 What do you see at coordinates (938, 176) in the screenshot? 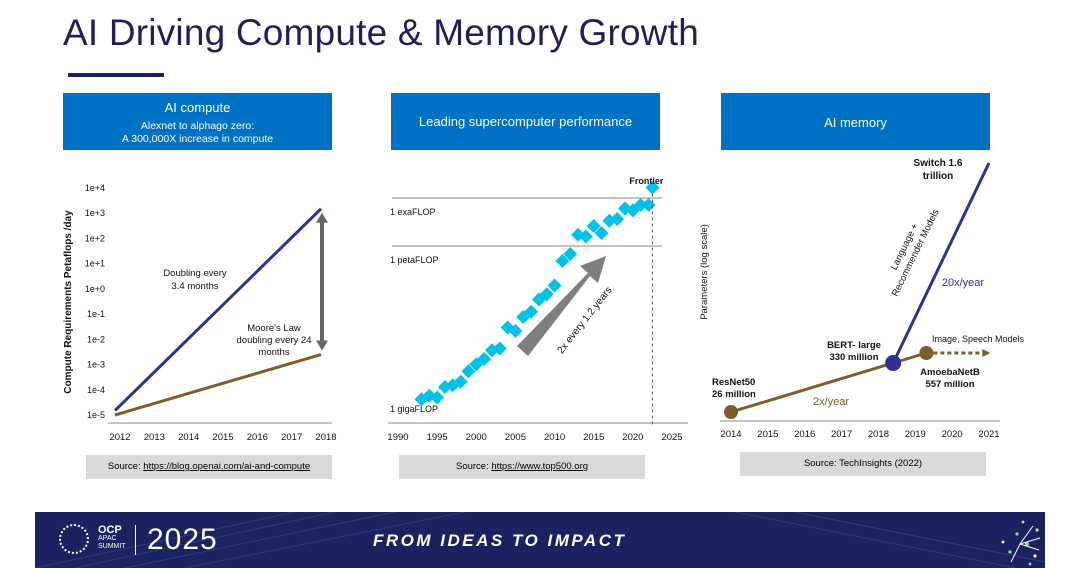
I see `ai-memory-switch-label-line-2: trillion` at bounding box center [938, 176].